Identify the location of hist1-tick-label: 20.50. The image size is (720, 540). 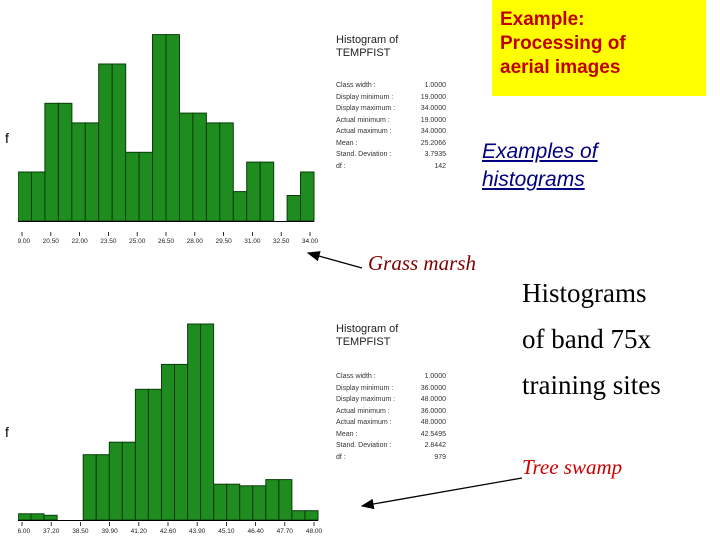
(51, 241).